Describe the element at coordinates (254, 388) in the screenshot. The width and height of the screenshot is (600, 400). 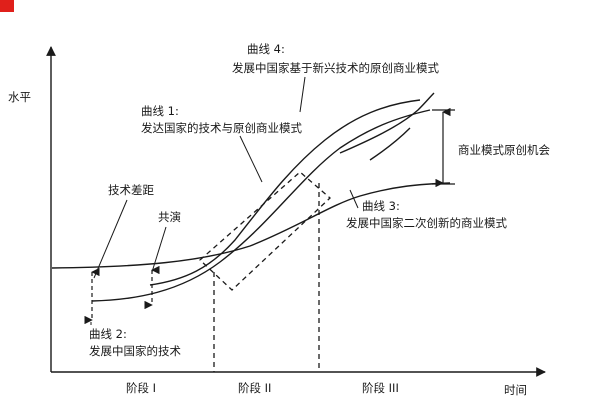
I see `stage-label-2: 阶段 II` at that location.